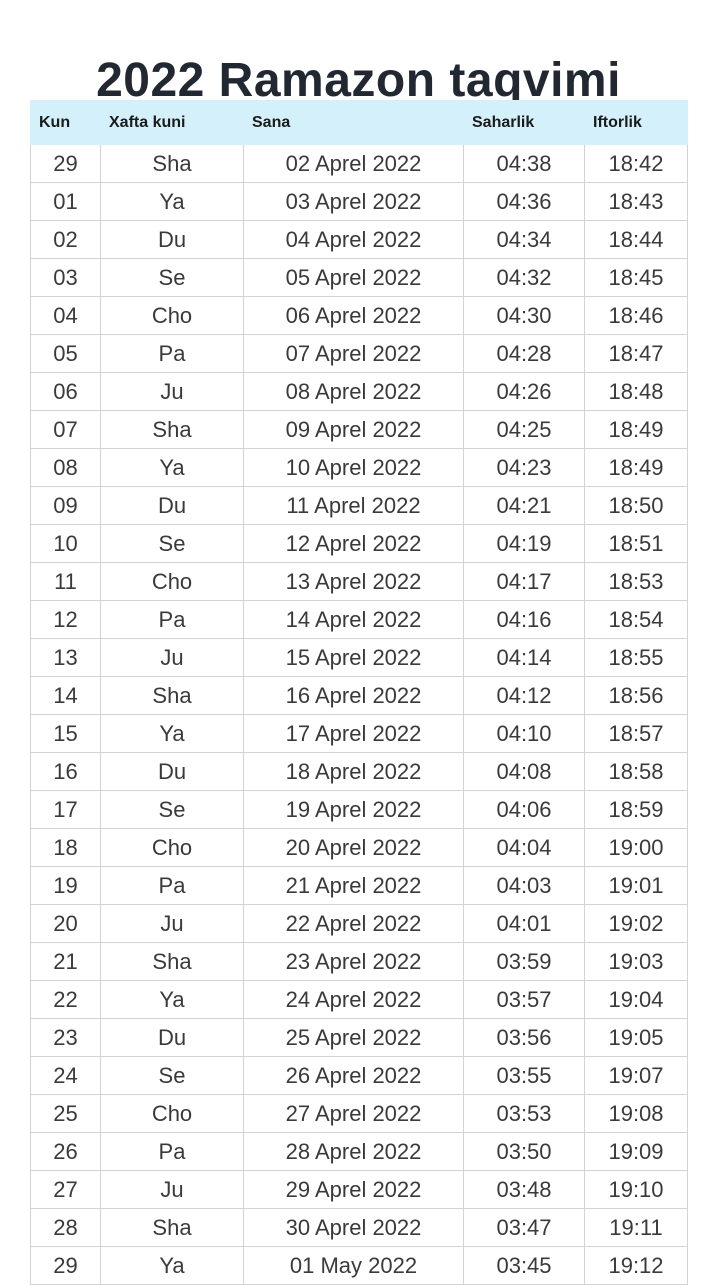 This screenshot has height=1285, width=717. I want to click on table-row: 08 Ya 10 Aprel 2022 04:23 18:49, so click(359, 467).